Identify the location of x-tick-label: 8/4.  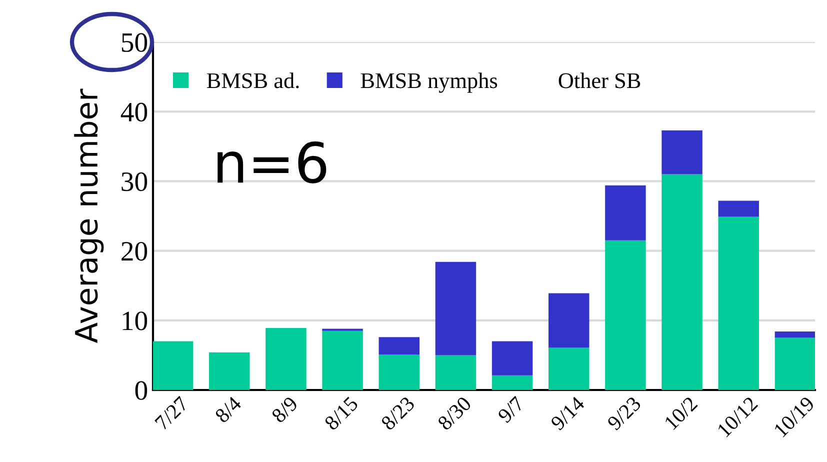
(228, 410).